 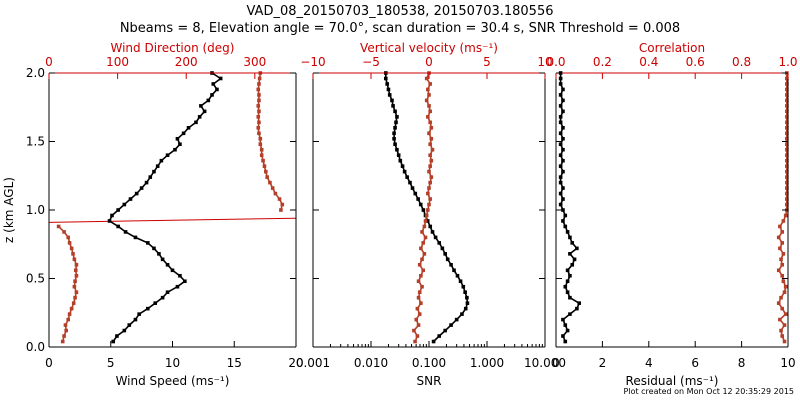 What do you see at coordinates (695, 363) in the screenshot?
I see `x-bottom-tick-label-3: 6` at bounding box center [695, 363].